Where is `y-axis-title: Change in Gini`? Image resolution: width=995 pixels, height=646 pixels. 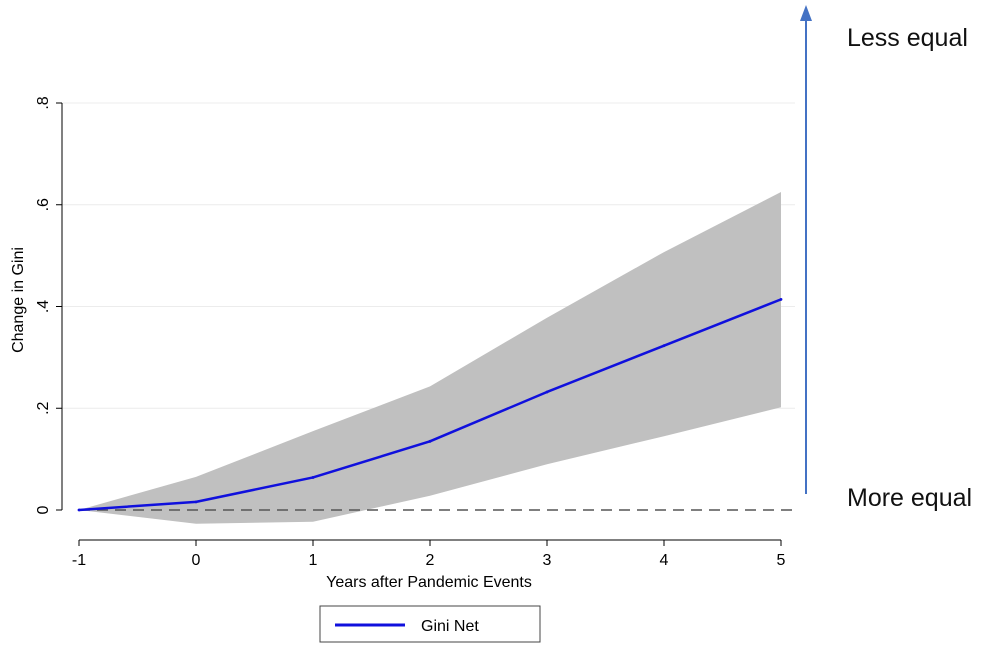
y-axis-title: Change in Gini is located at coordinates (18, 300).